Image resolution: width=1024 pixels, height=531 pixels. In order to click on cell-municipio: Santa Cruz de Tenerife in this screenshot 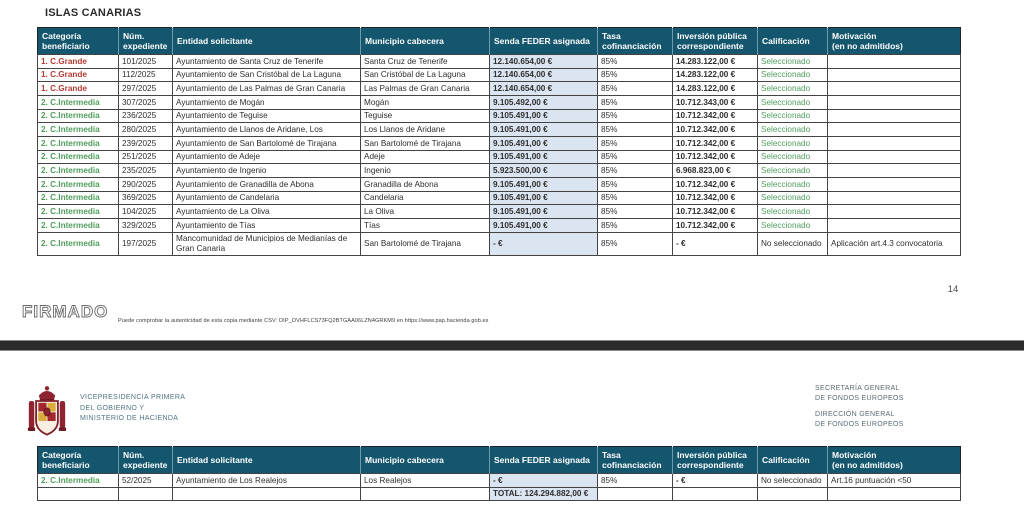, I will do `click(425, 61)`.